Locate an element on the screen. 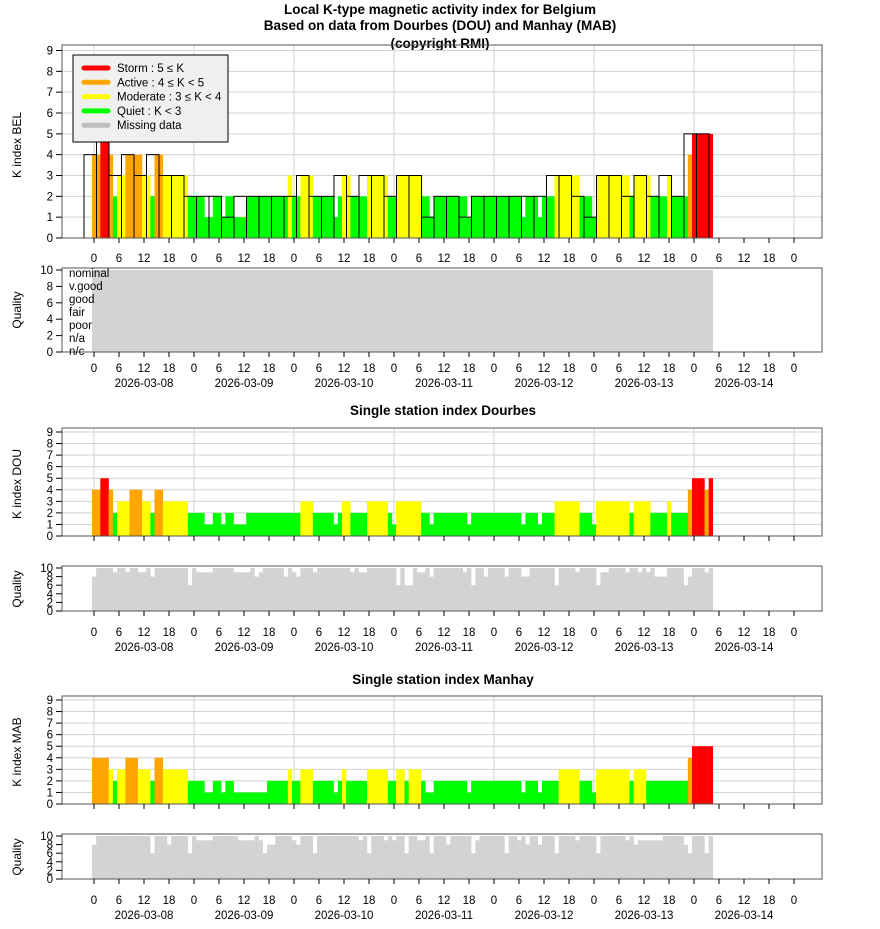  date-label: 2026-03-12 is located at coordinates (544, 648).